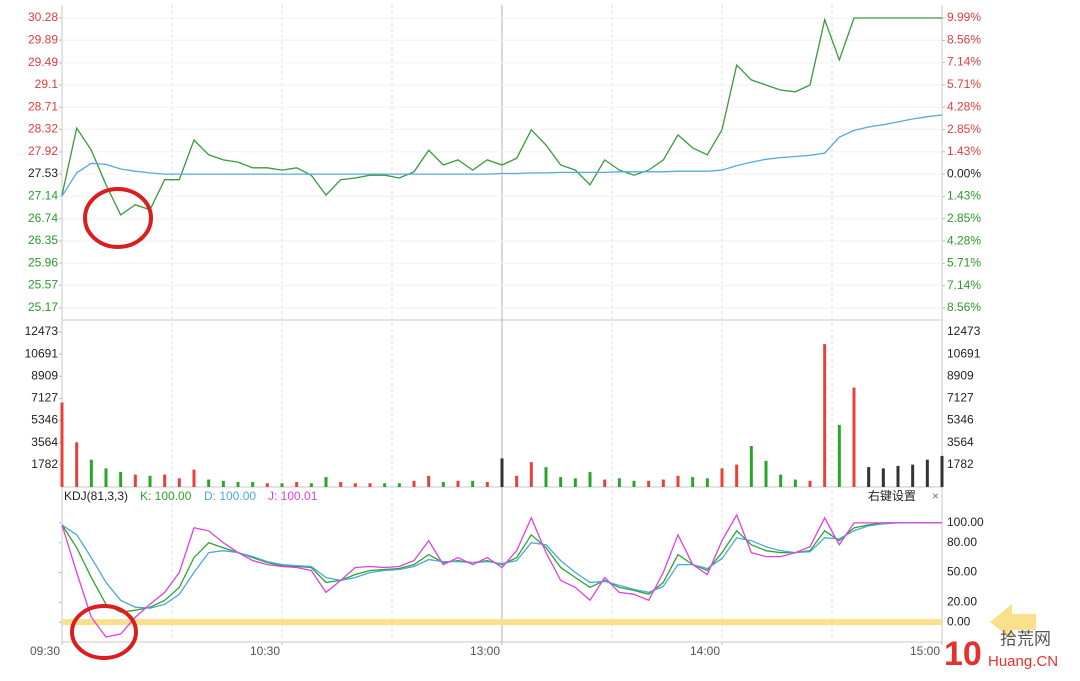 Image resolution: width=1080 pixels, height=681 pixels. I want to click on y-tick-label: 12473, so click(42, 331).